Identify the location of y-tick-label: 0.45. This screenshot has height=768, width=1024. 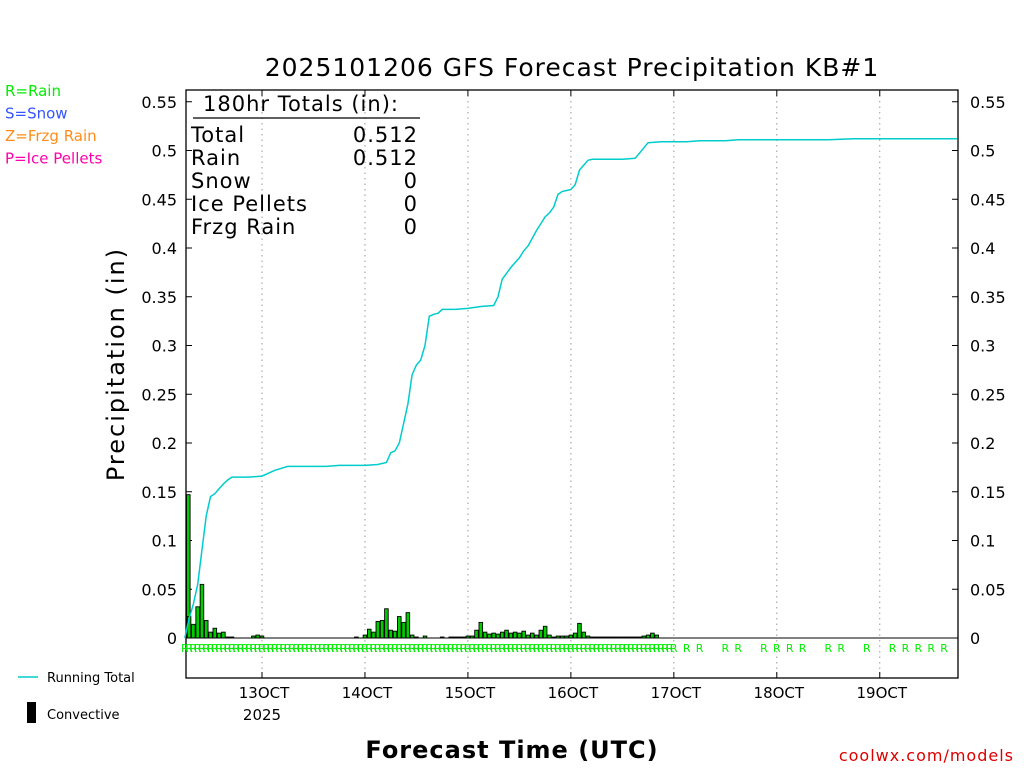
(159, 199).